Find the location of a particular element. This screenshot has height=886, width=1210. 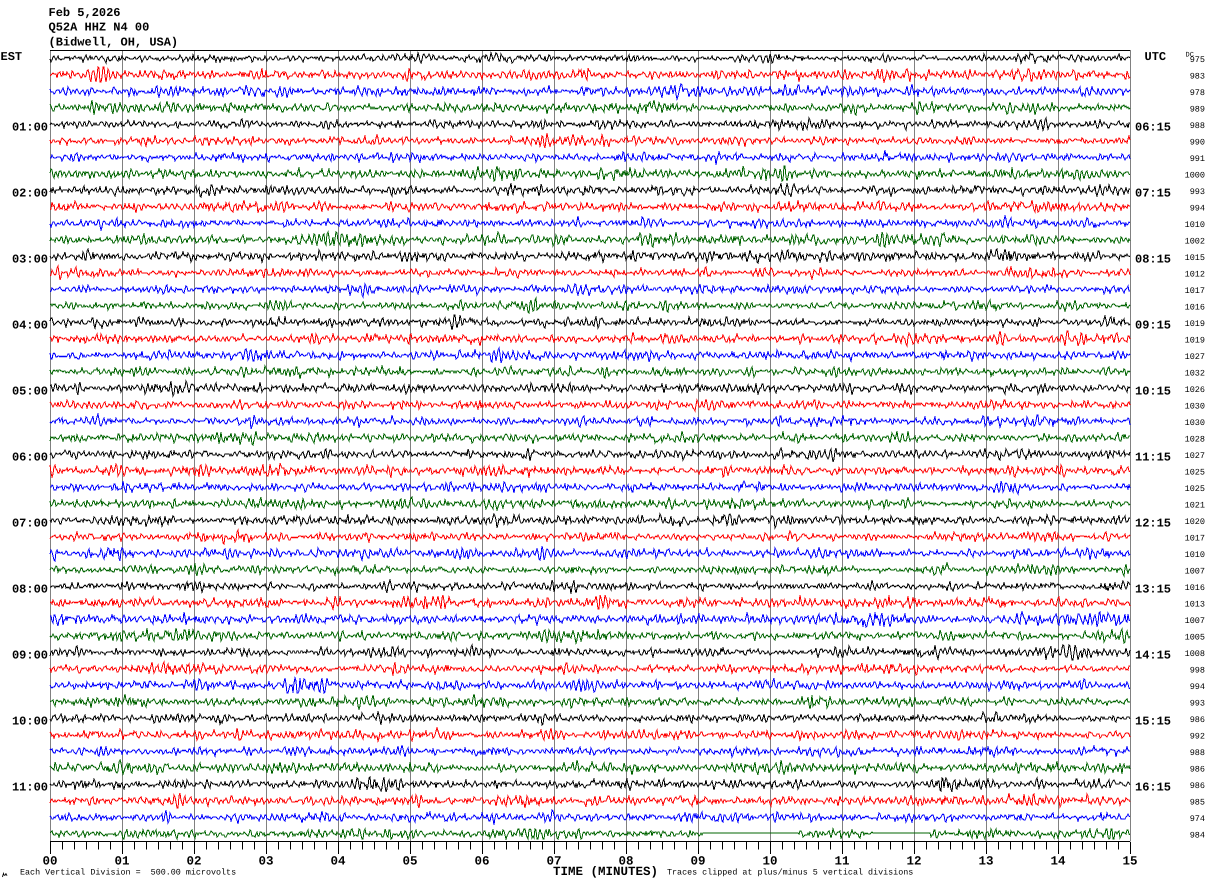

svg-text: UTC is located at coordinates (1156, 57).